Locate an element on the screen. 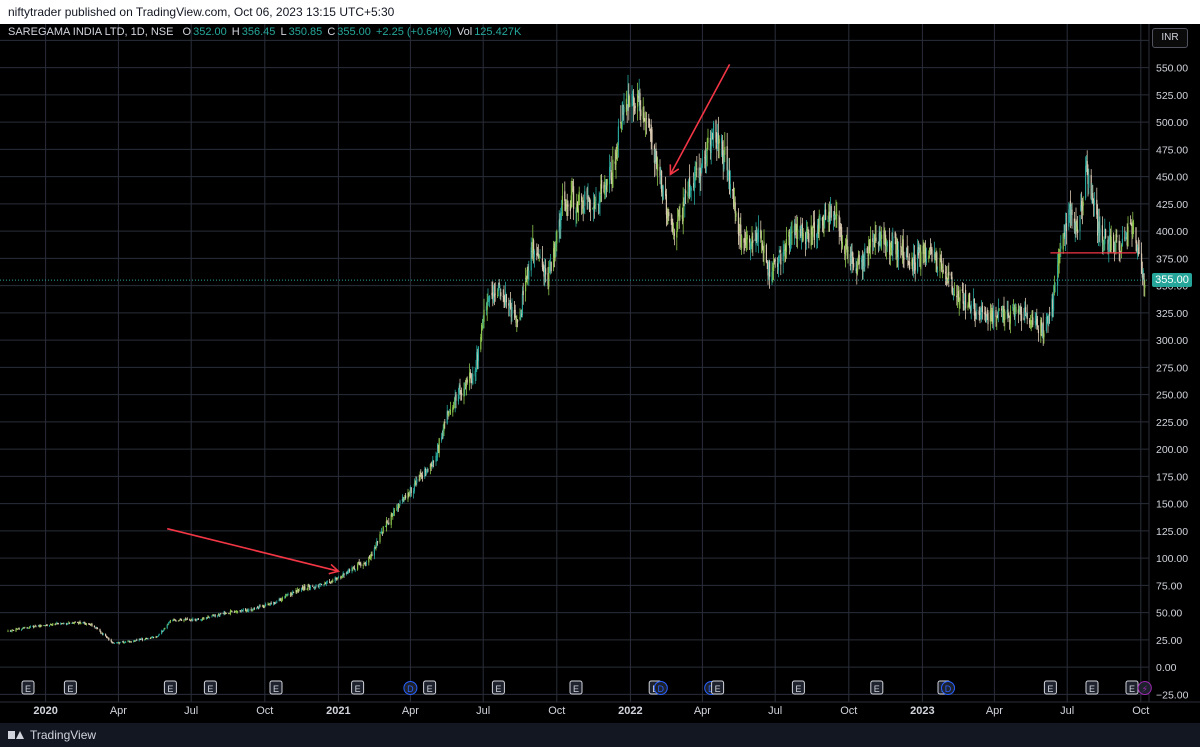 This screenshot has height=747, width=1200. high-value: 356.45 is located at coordinates (258, 32).